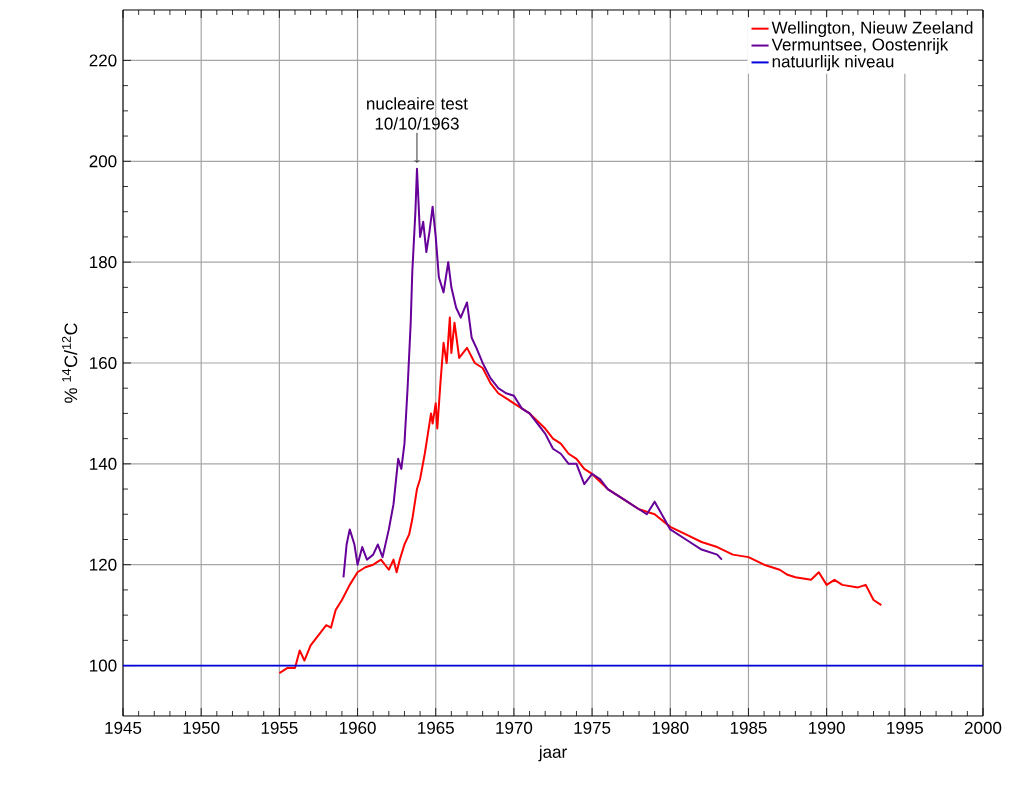 This screenshot has width=1023, height=797. I want to click on y-tick-label: 140, so click(103, 463).